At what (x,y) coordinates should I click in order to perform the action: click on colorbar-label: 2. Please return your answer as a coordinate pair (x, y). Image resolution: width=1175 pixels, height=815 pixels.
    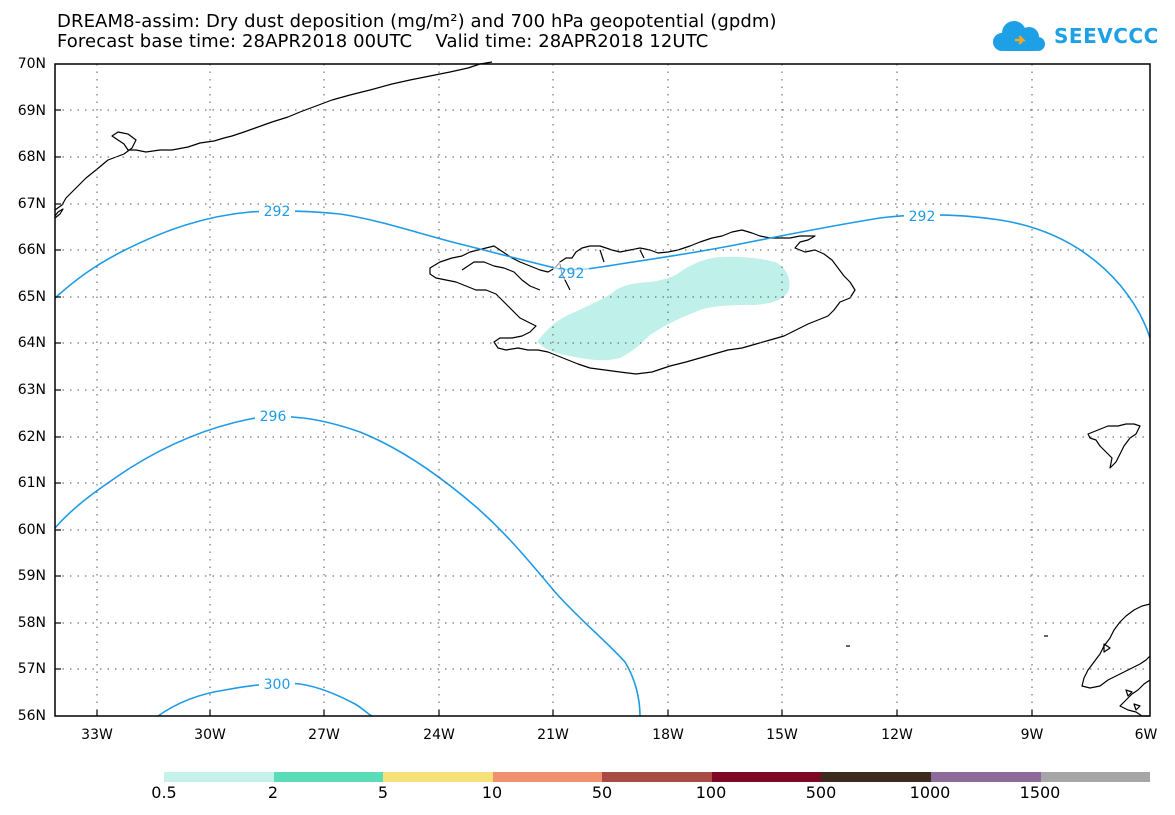
    Looking at the image, I should click on (273, 792).